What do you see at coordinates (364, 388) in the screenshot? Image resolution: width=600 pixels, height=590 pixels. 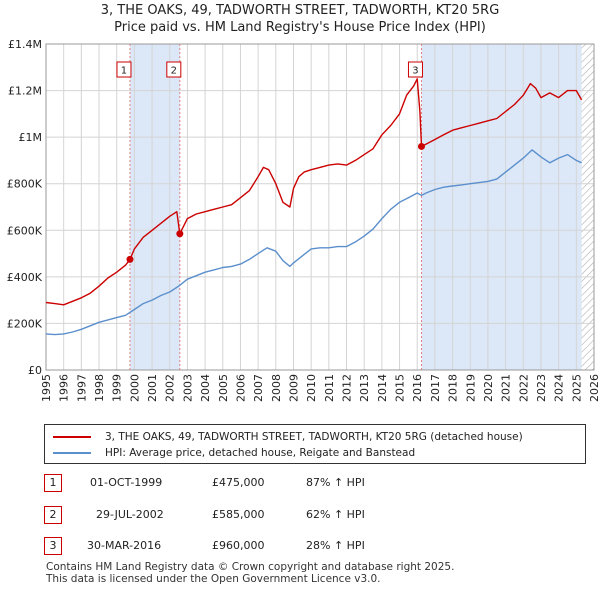 I see `x-tick-label: 2013` at bounding box center [364, 388].